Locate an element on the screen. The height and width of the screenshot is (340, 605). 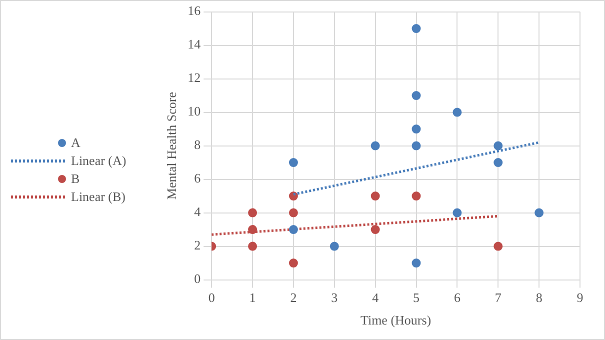
y-tick-label: 6 is located at coordinates (198, 178).